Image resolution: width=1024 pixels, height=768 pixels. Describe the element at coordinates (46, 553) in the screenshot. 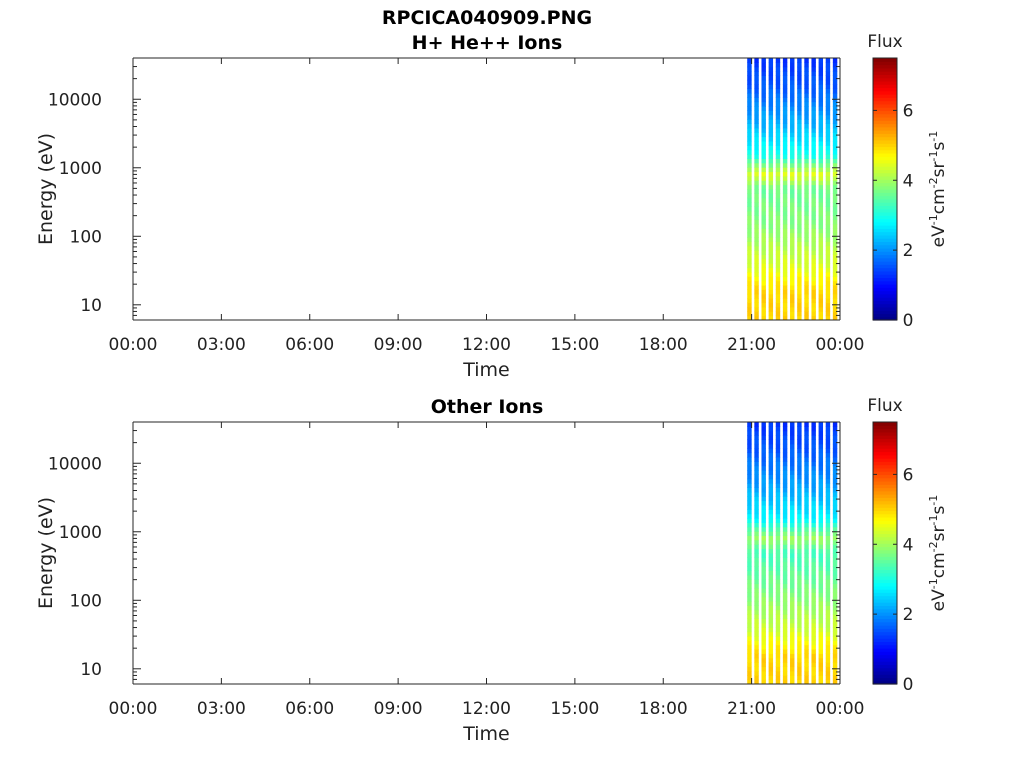

I see `y-axis-label: Energy (eV)` at that location.